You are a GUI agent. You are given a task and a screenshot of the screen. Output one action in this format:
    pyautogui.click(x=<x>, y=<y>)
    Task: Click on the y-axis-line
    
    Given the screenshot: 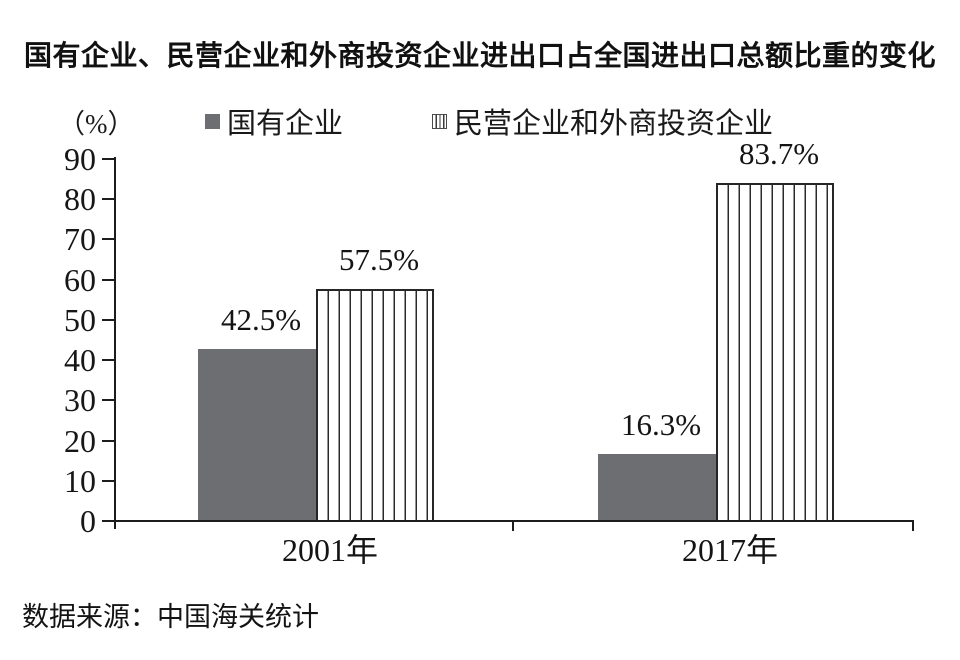 What is the action you would take?
    pyautogui.click(x=115, y=343)
    